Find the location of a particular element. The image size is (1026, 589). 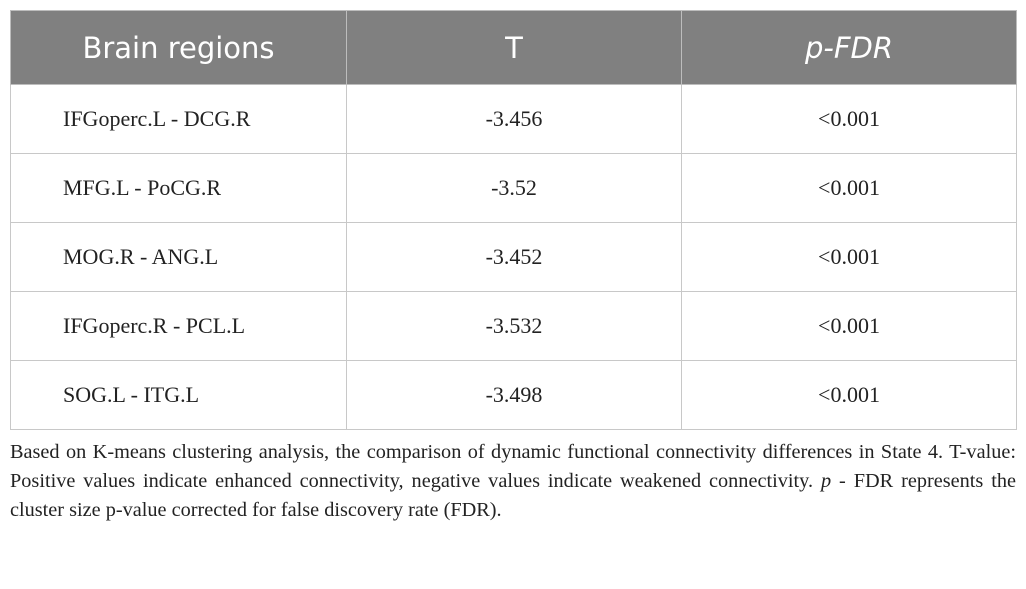

table-cell: -3.498 is located at coordinates (514, 395).